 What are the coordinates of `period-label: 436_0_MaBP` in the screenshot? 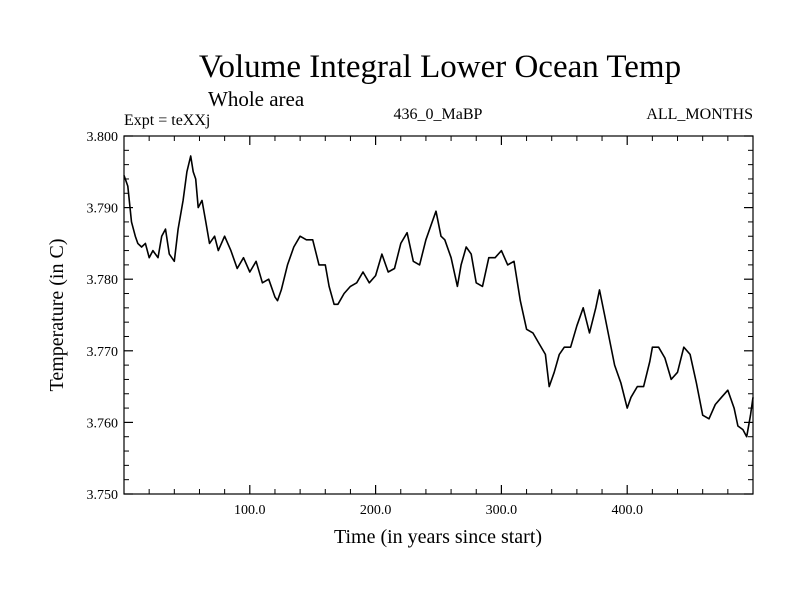 It's located at (438, 114).